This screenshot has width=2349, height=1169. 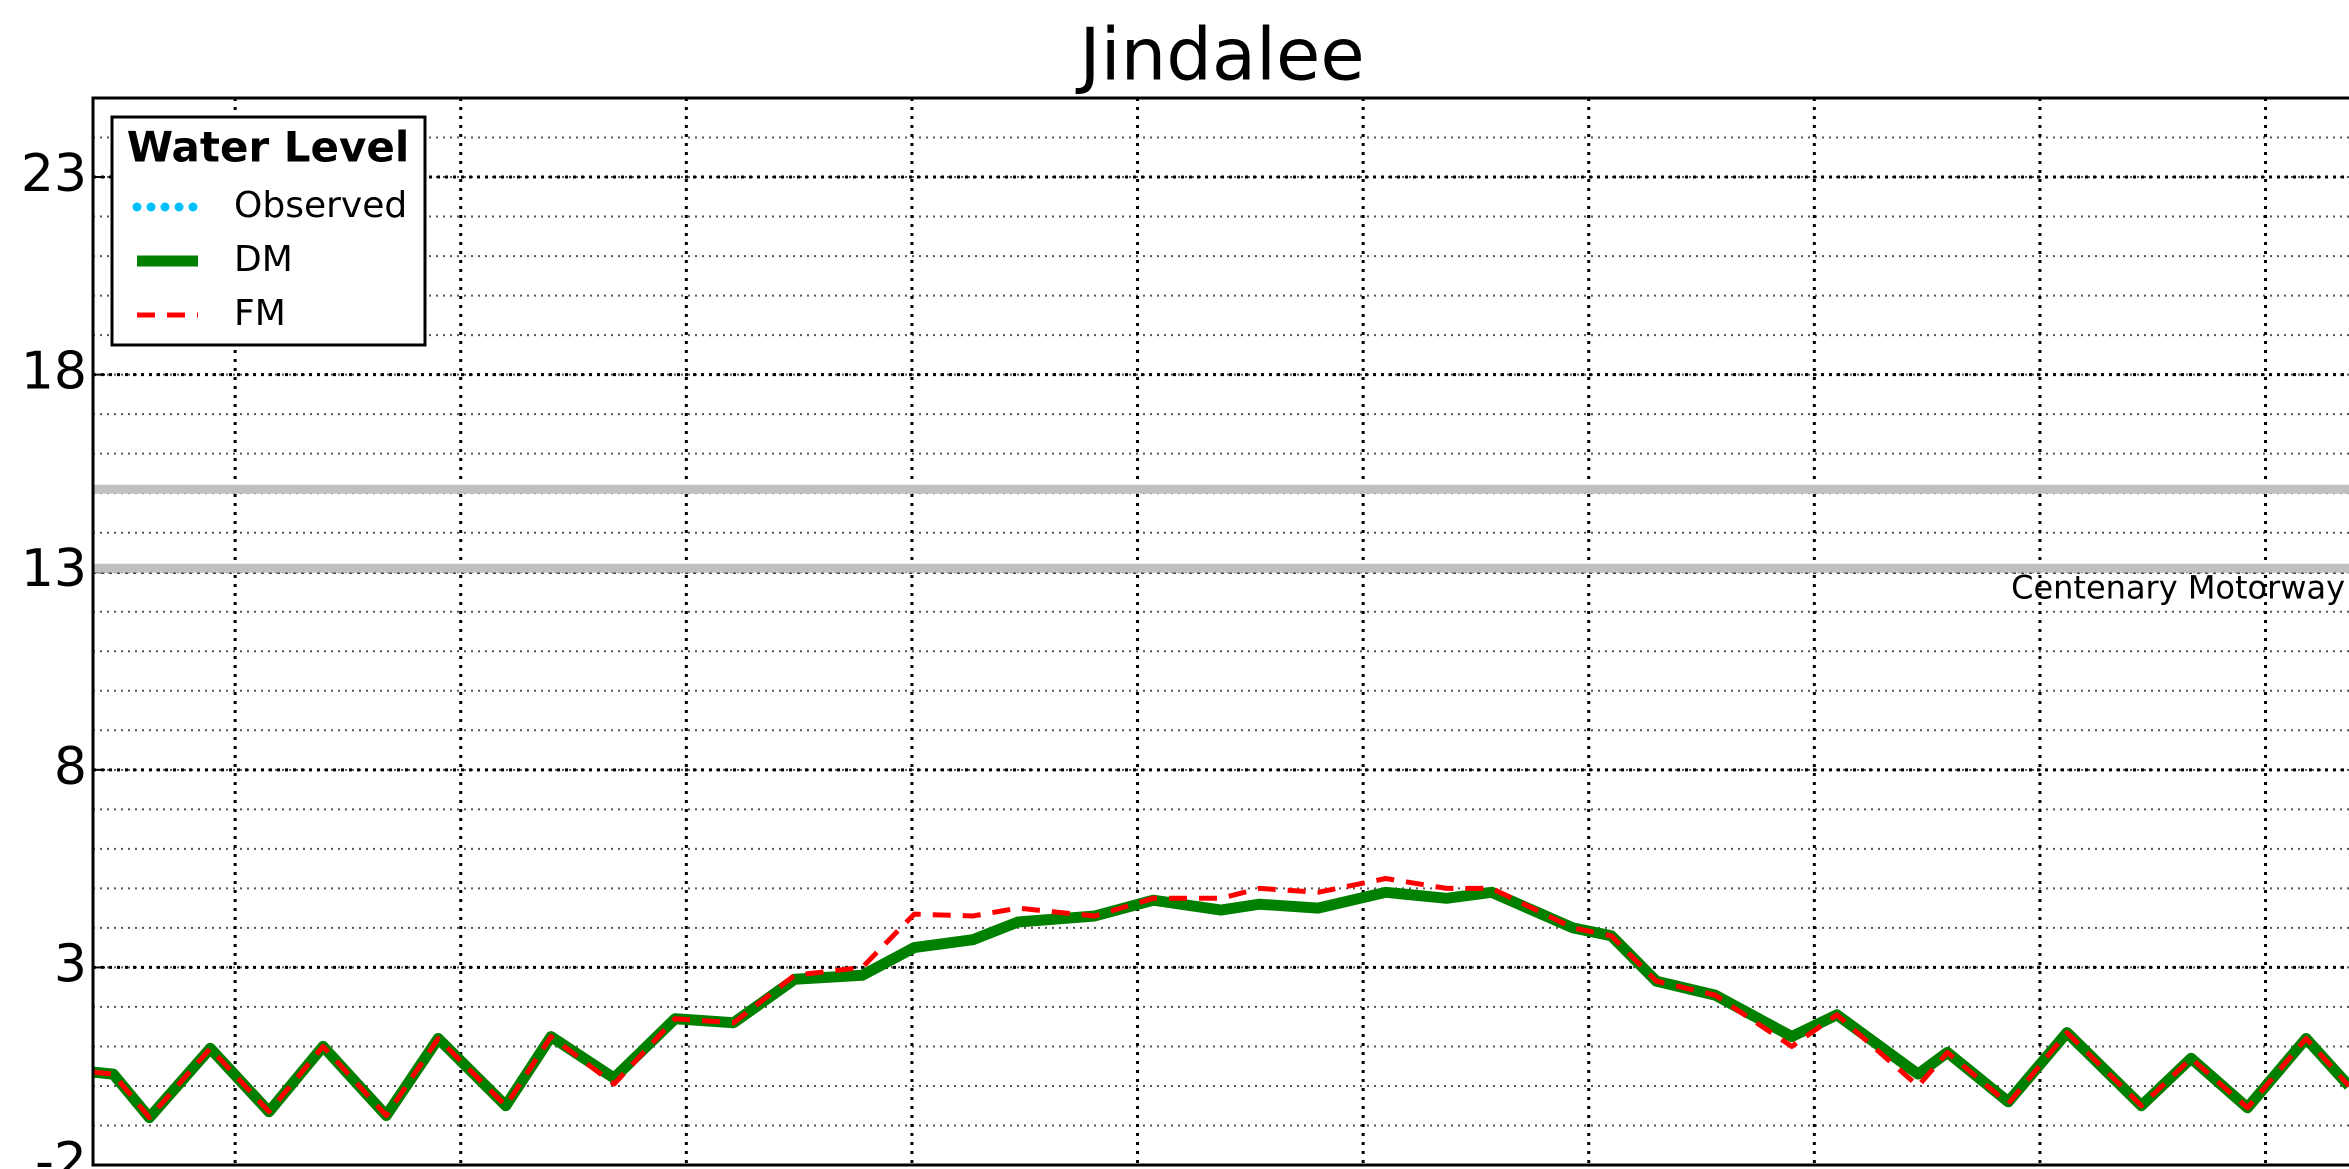 What do you see at coordinates (263, 259) in the screenshot?
I see `legend-label: DM` at bounding box center [263, 259].